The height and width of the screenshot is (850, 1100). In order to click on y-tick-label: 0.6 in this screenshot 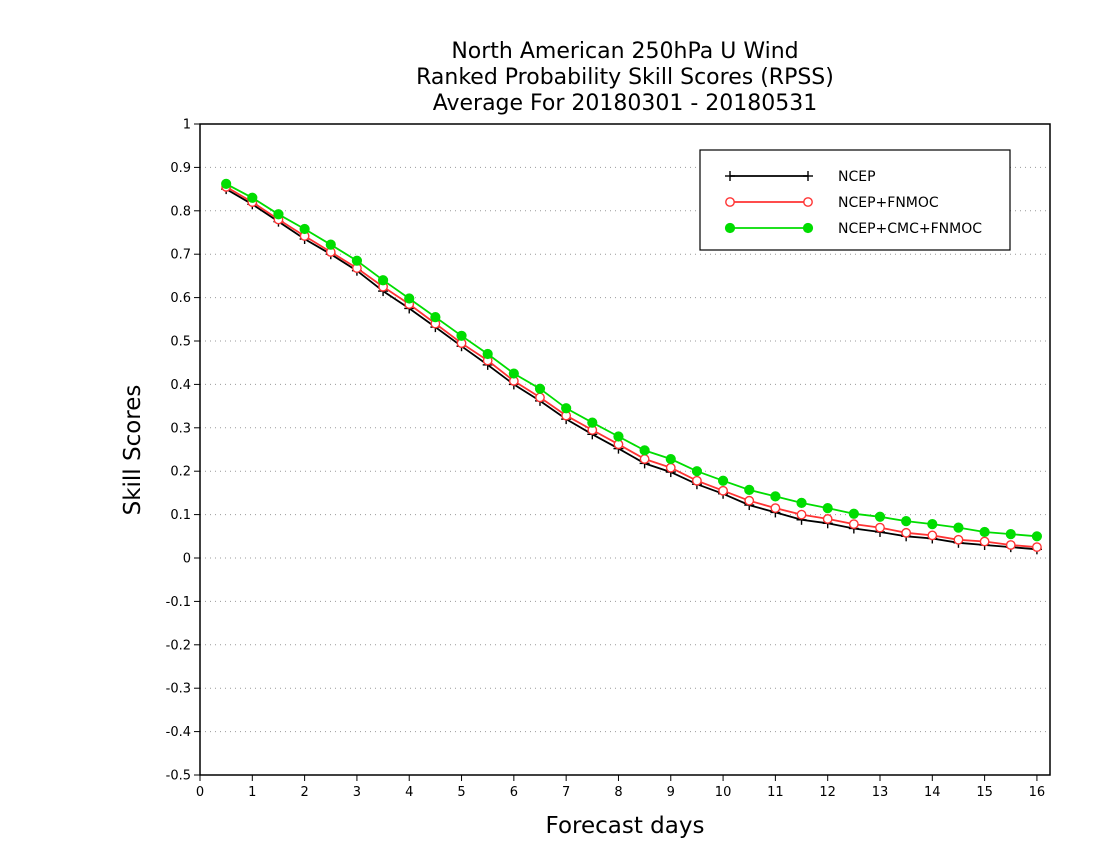, I will do `click(180, 298)`.